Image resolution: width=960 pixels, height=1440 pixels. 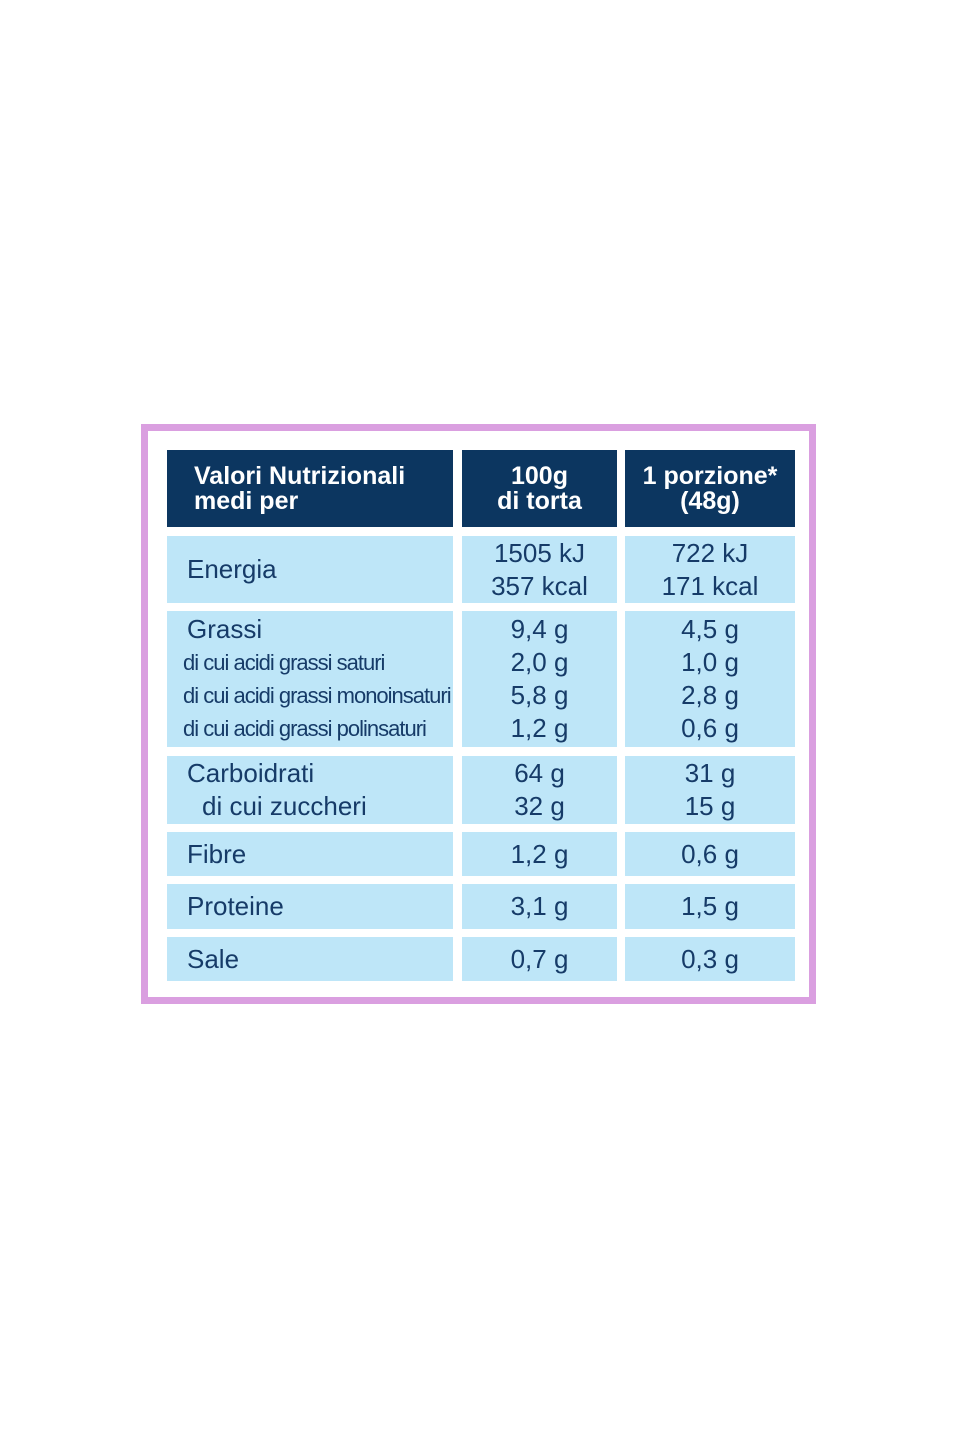 I want to click on cell-text: 32 g, so click(x=539, y=806).